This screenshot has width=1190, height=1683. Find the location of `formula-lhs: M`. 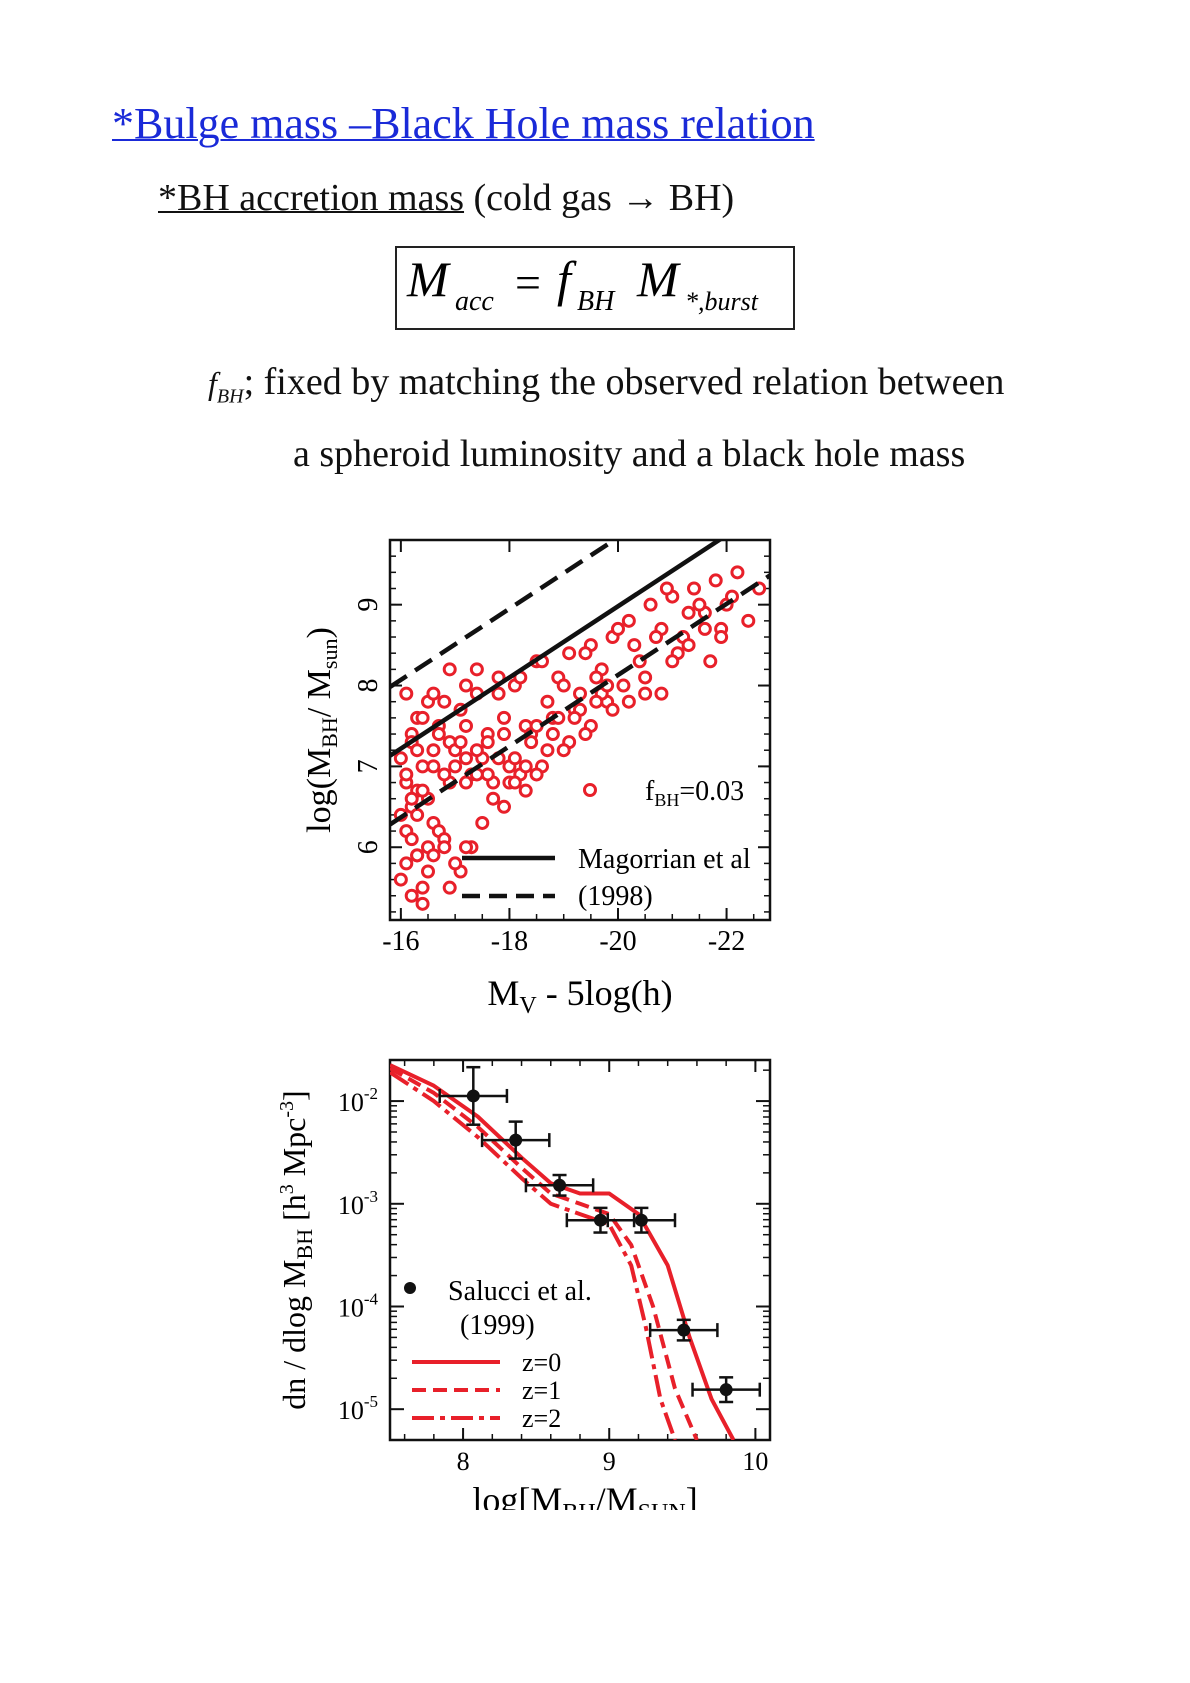

formula-lhs: M is located at coordinates (428, 279).